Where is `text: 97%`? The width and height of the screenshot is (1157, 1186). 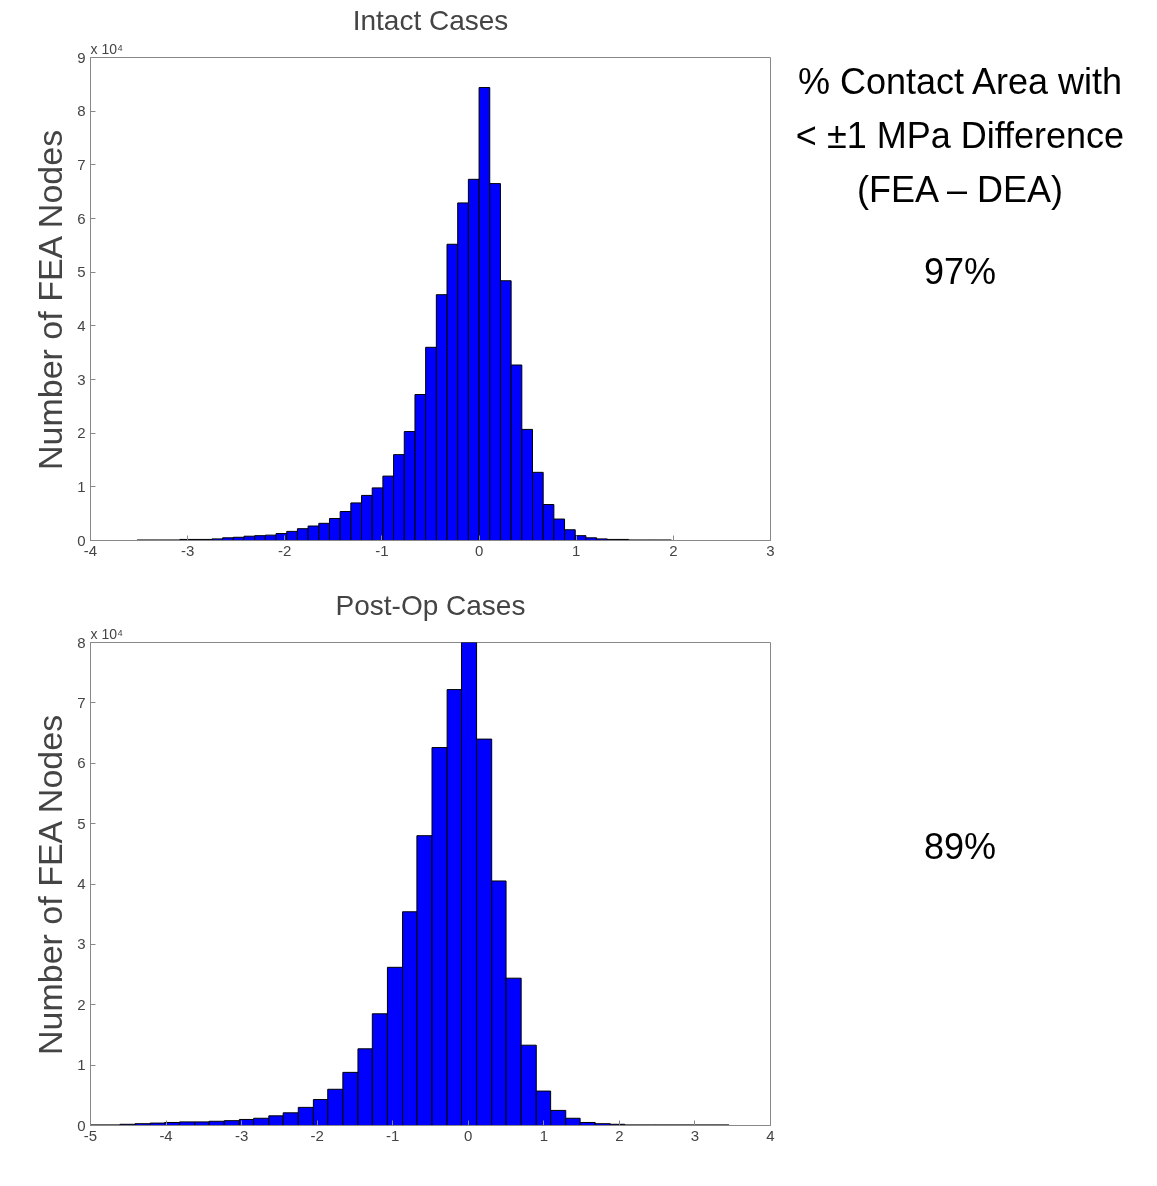
text: 97% is located at coordinates (960, 272).